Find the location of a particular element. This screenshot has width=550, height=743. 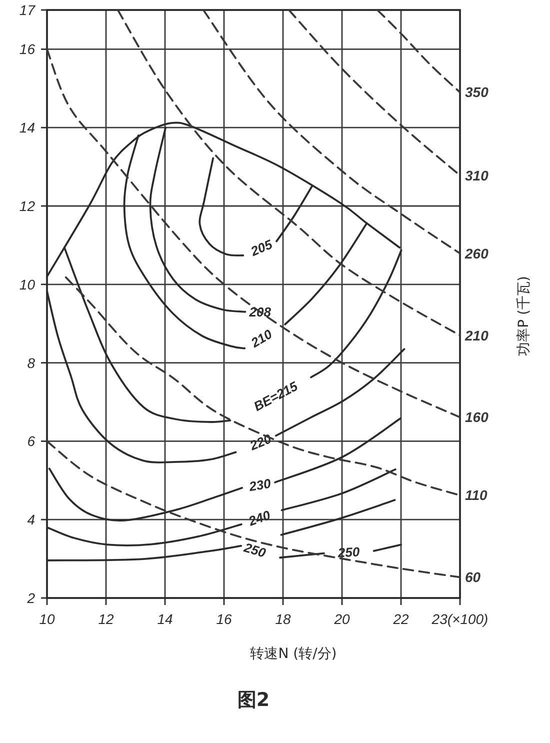

y-tick-label: 4 is located at coordinates (31, 520).